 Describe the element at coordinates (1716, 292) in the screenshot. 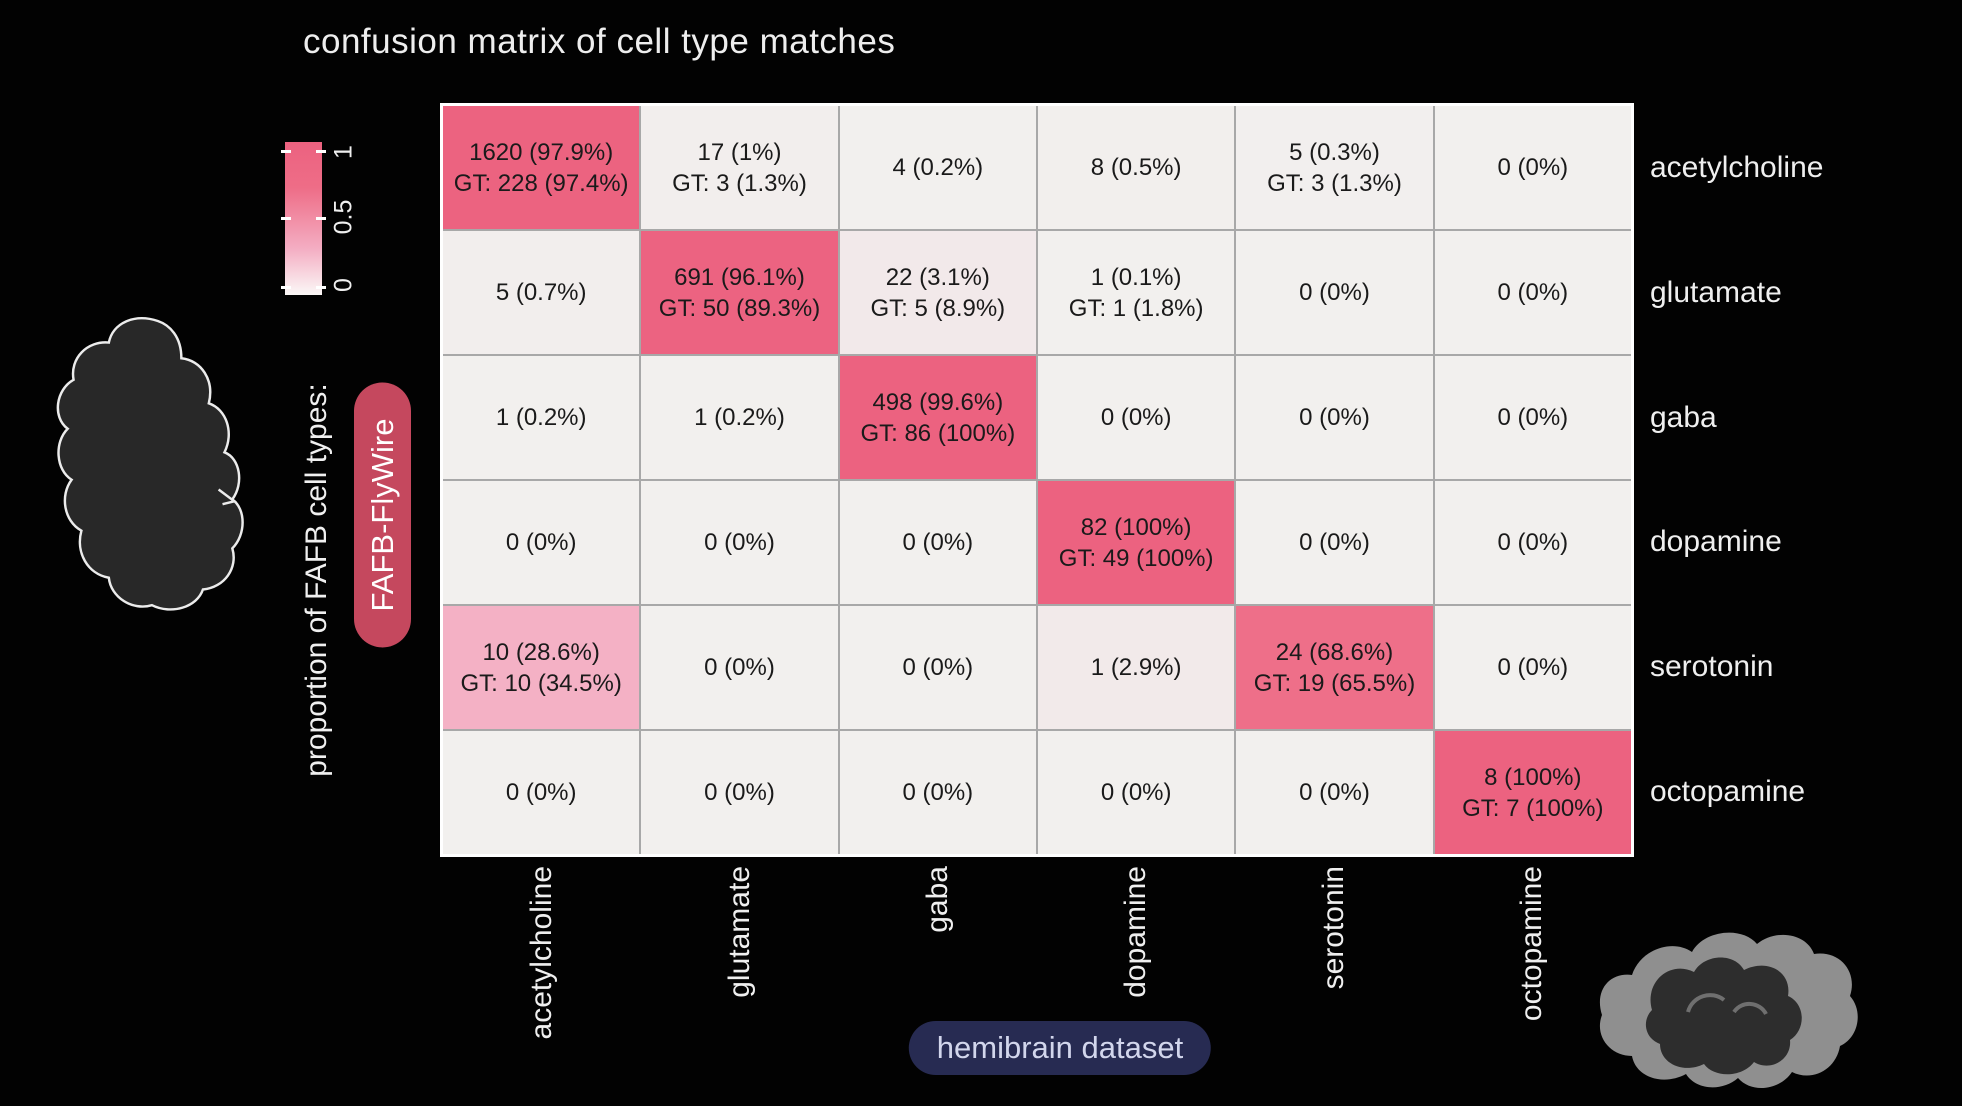

I see `row-label-glutamate: glutamate` at that location.